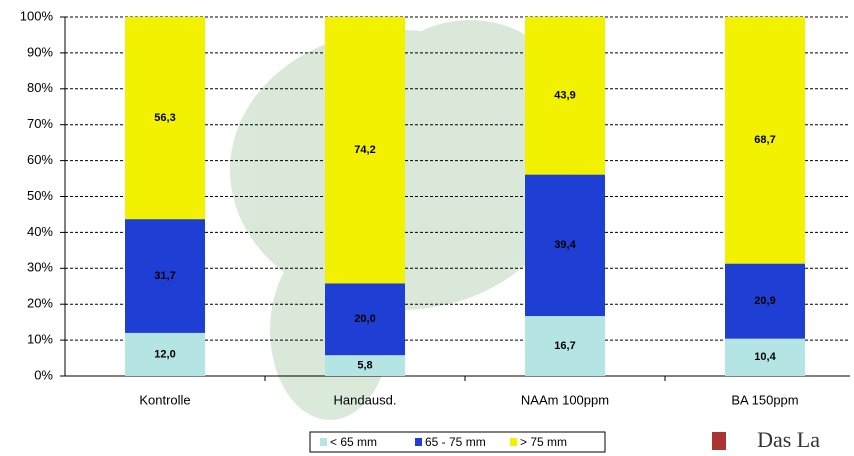 This screenshot has height=456, width=854. Describe the element at coordinates (719, 441) in the screenshot. I see `logo-icon` at that location.